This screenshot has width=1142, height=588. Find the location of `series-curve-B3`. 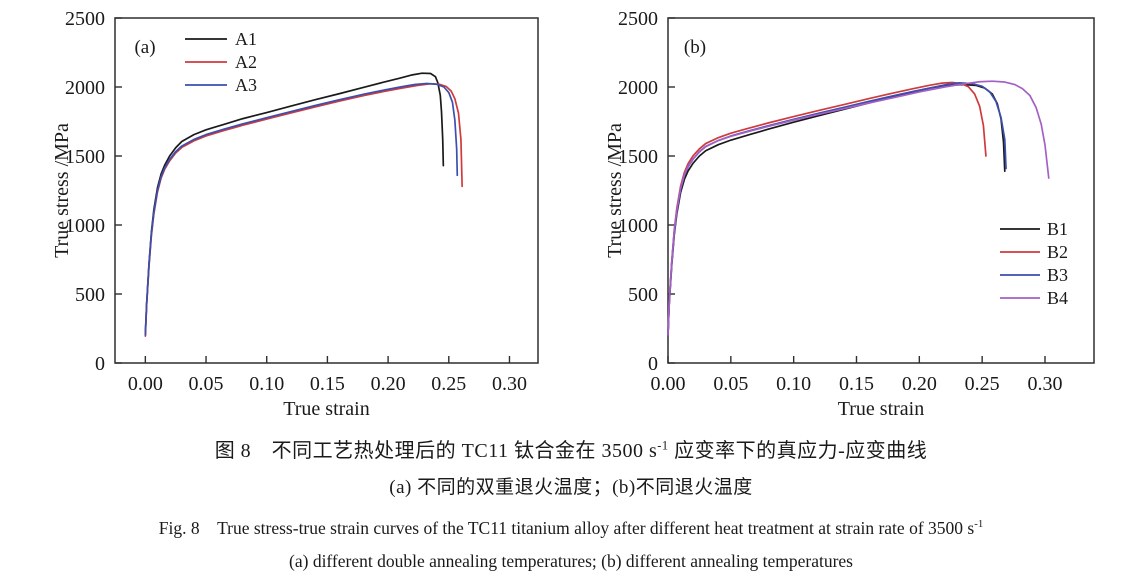

series-curve-B3 is located at coordinates (837, 209).